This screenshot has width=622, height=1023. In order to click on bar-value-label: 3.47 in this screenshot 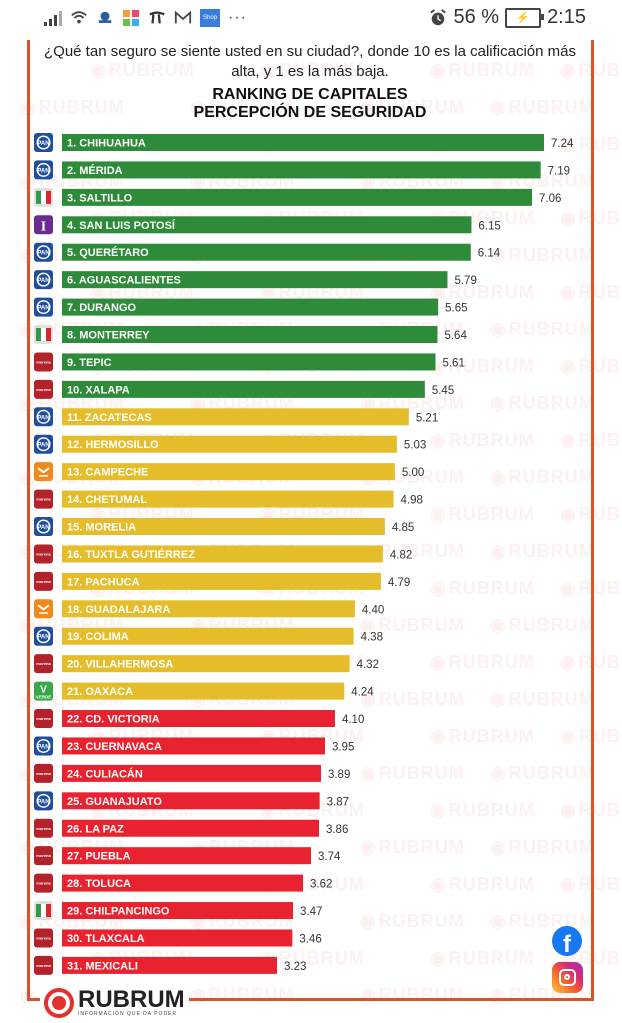, I will do `click(311, 912)`.